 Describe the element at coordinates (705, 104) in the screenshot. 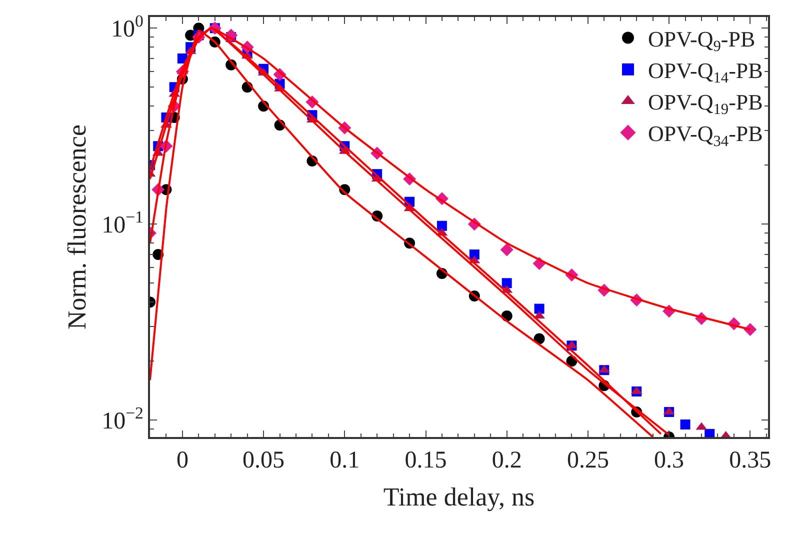

I see `legend-label: OPV-Q$_{19}$-PB` at that location.